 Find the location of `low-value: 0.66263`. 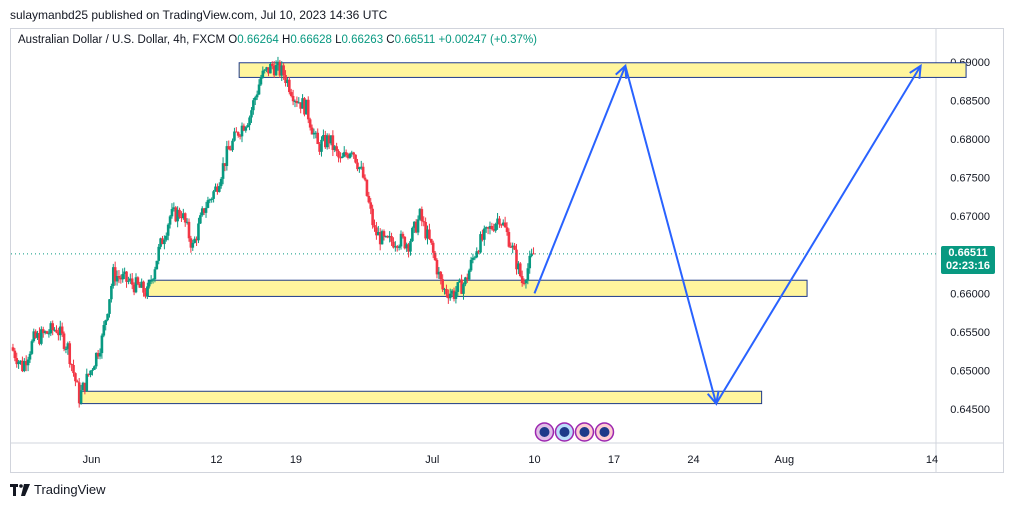

low-value: 0.66263 is located at coordinates (362, 40).